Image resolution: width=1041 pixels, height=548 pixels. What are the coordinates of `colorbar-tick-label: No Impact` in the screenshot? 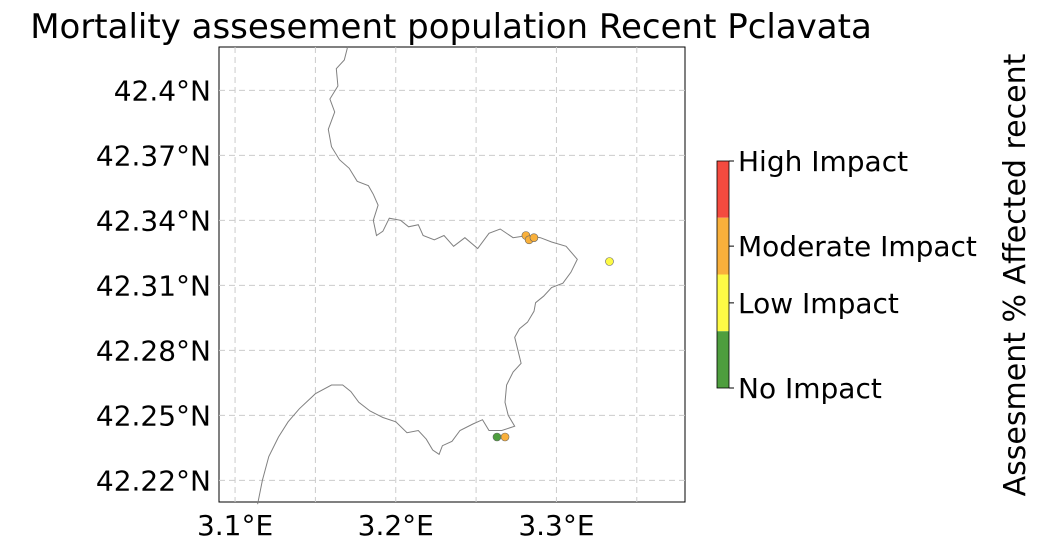 It's located at (810, 388).